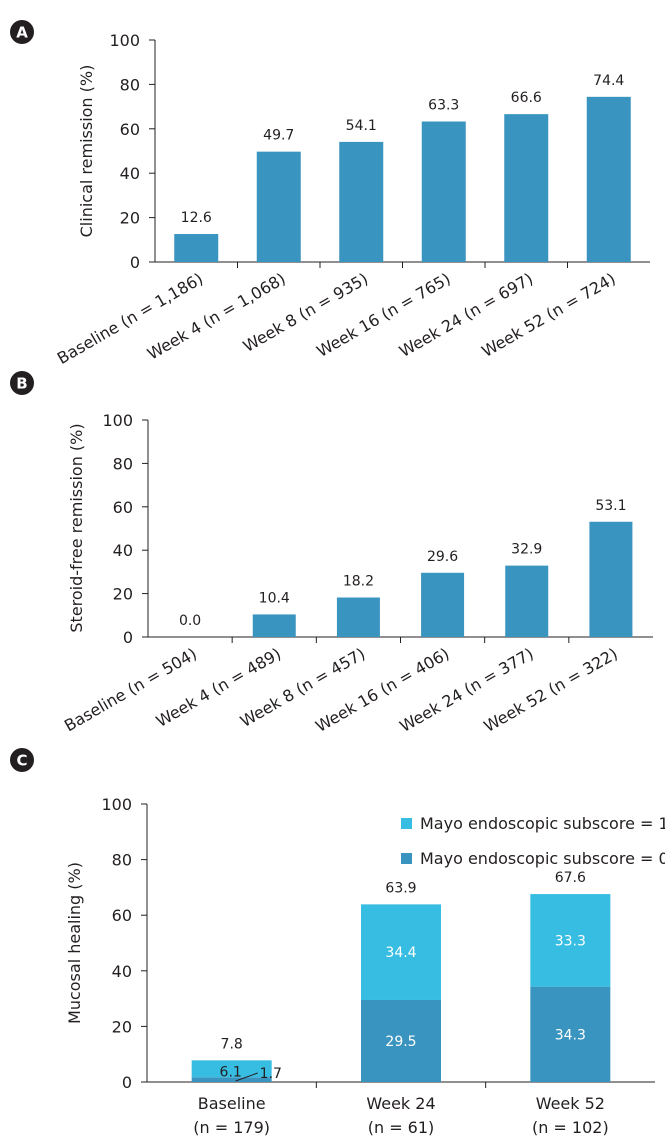 The width and height of the screenshot is (665, 1143). Describe the element at coordinates (542, 858) in the screenshot. I see `legend-label: Mayo endoscopic subscore = 0` at that location.